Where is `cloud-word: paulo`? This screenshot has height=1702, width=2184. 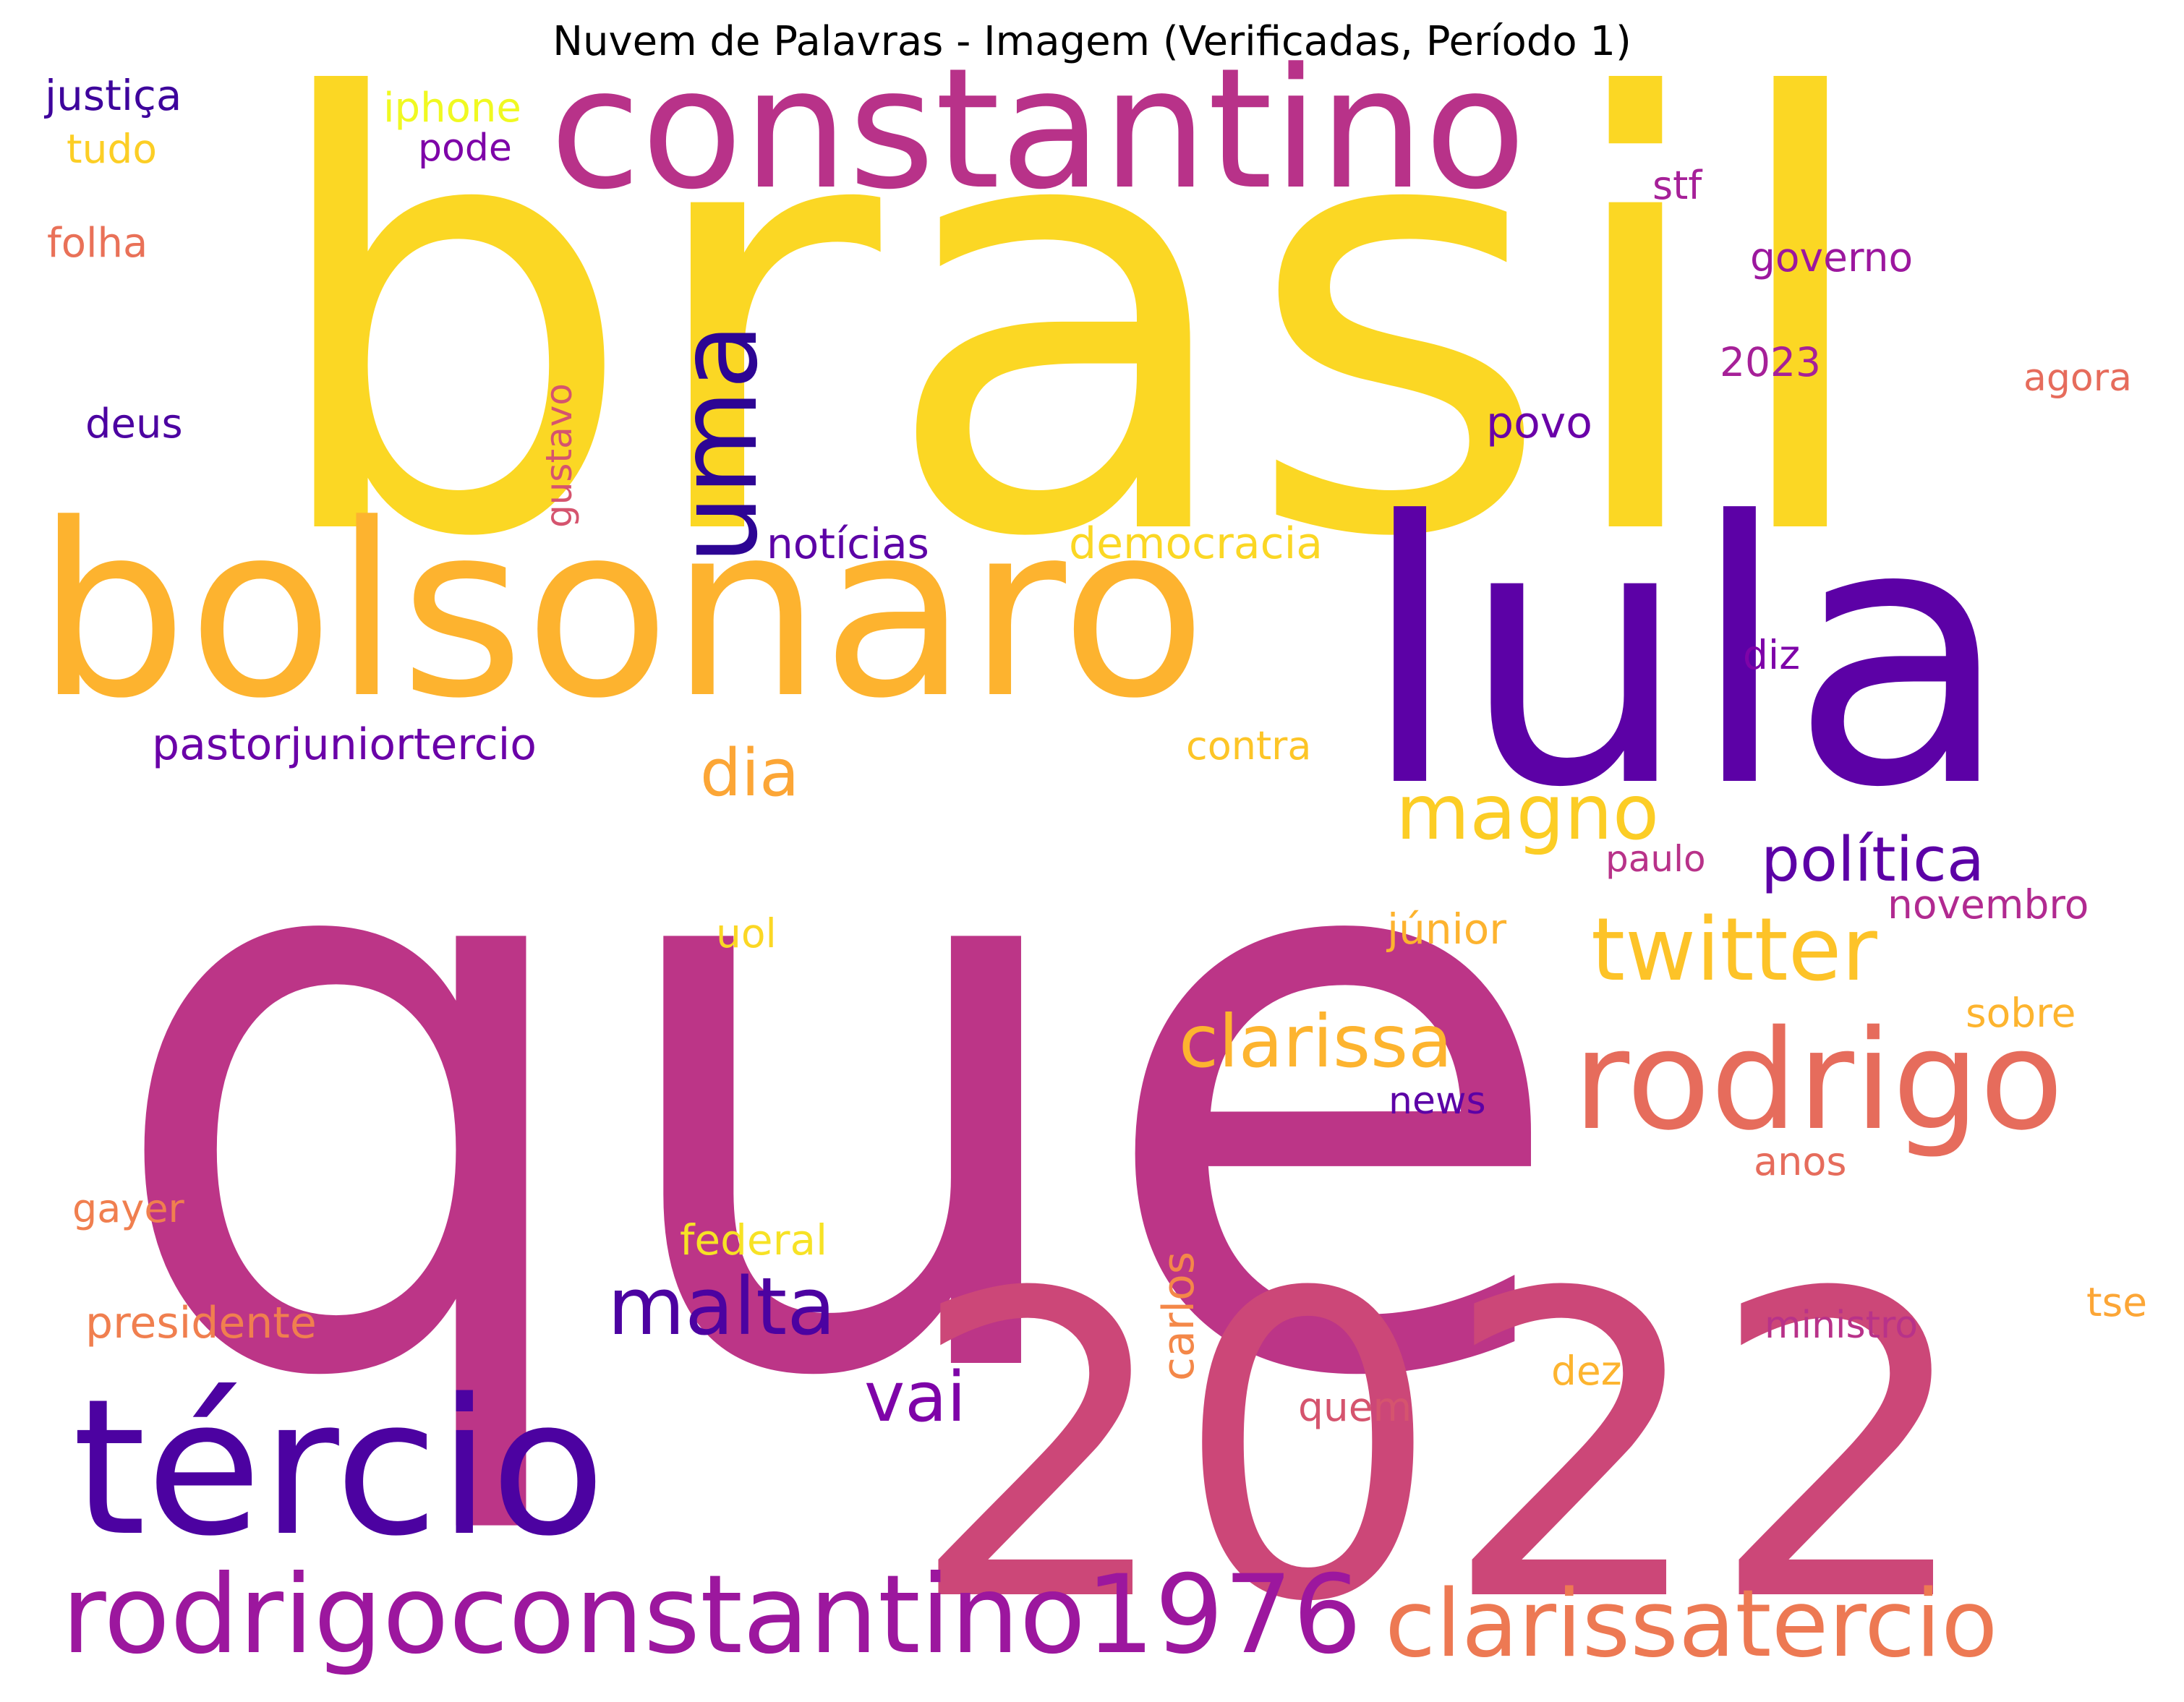 cloud-word: paulo is located at coordinates (1655, 859).